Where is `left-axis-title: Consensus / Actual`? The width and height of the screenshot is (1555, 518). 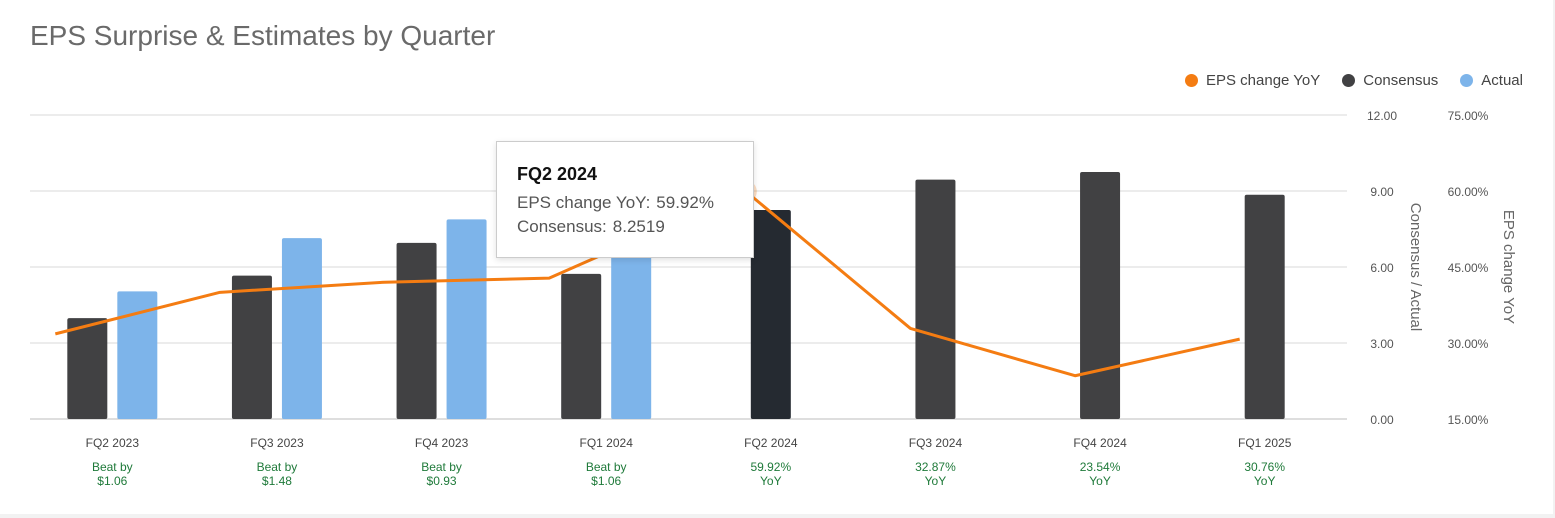
left-axis-title: Consensus / Actual is located at coordinates (1415, 267).